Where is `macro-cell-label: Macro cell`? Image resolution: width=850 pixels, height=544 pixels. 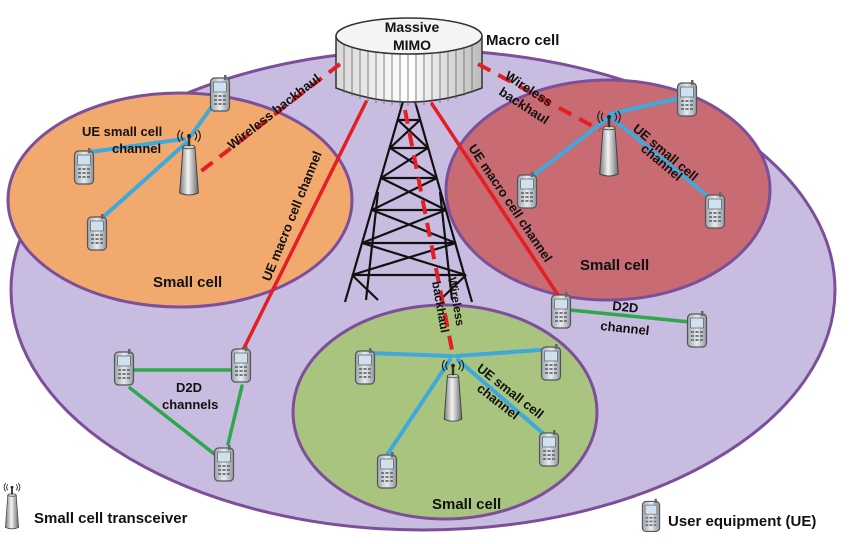 macro-cell-label: Macro cell is located at coordinates (522, 40).